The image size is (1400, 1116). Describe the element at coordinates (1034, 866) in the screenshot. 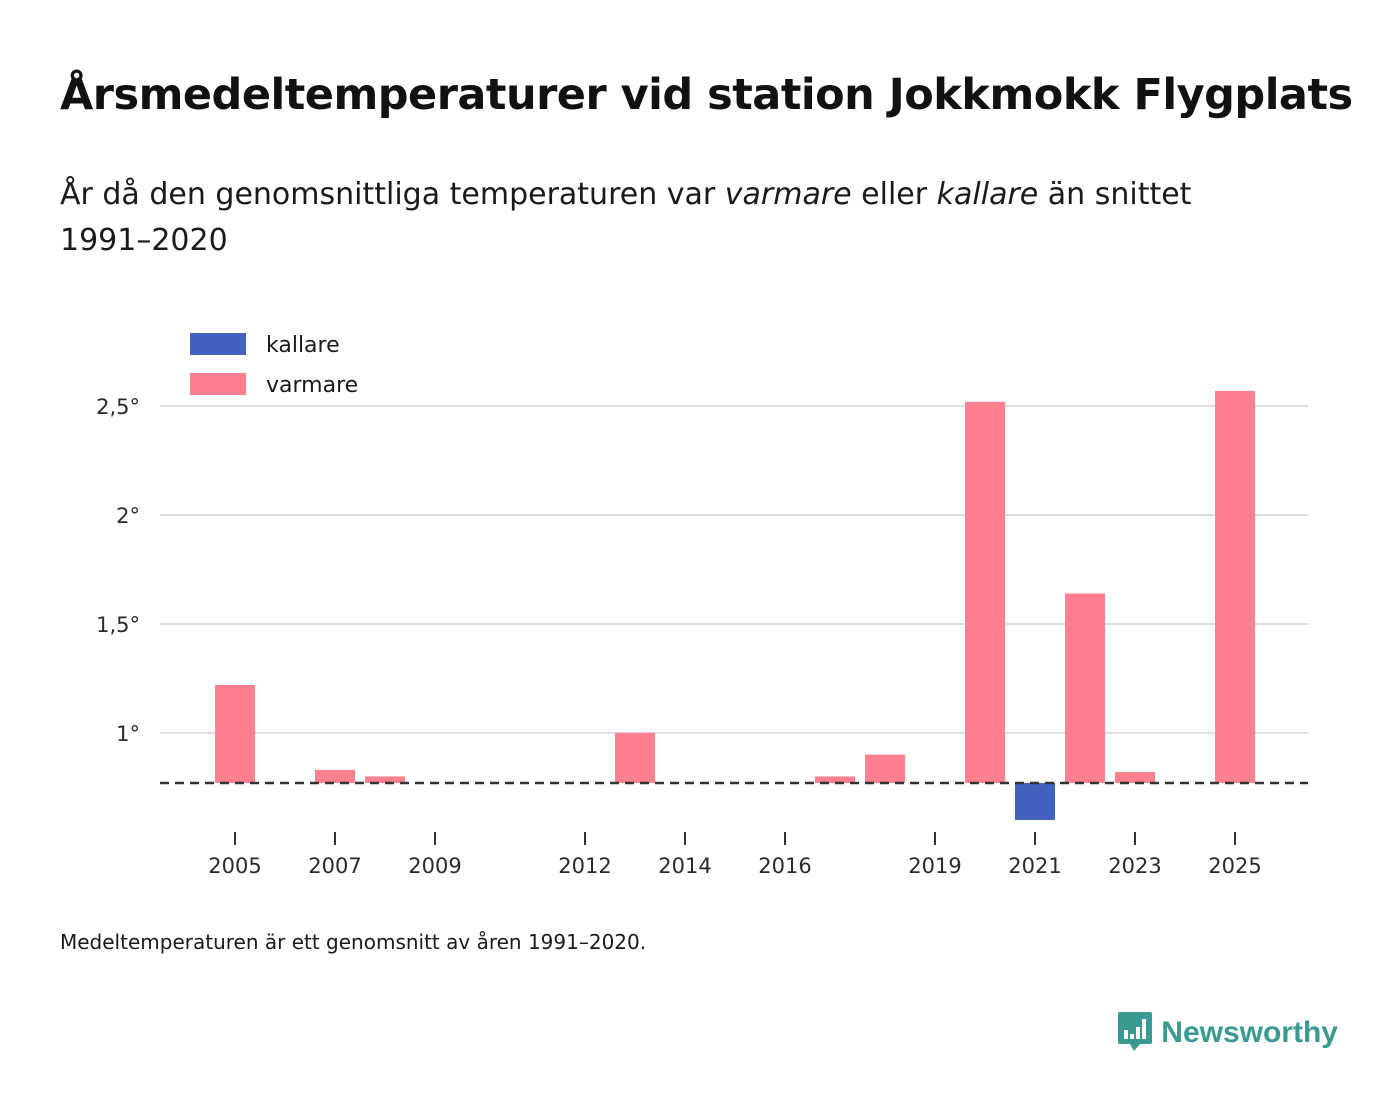

I see `x-tick-label: 2021` at that location.